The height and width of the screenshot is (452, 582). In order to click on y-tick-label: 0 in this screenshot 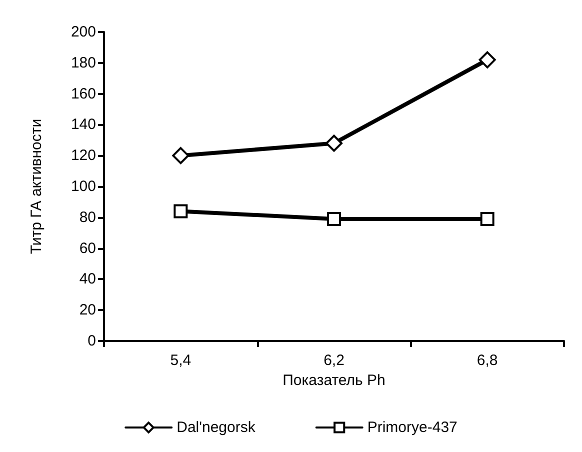, I will do `click(92, 341)`.